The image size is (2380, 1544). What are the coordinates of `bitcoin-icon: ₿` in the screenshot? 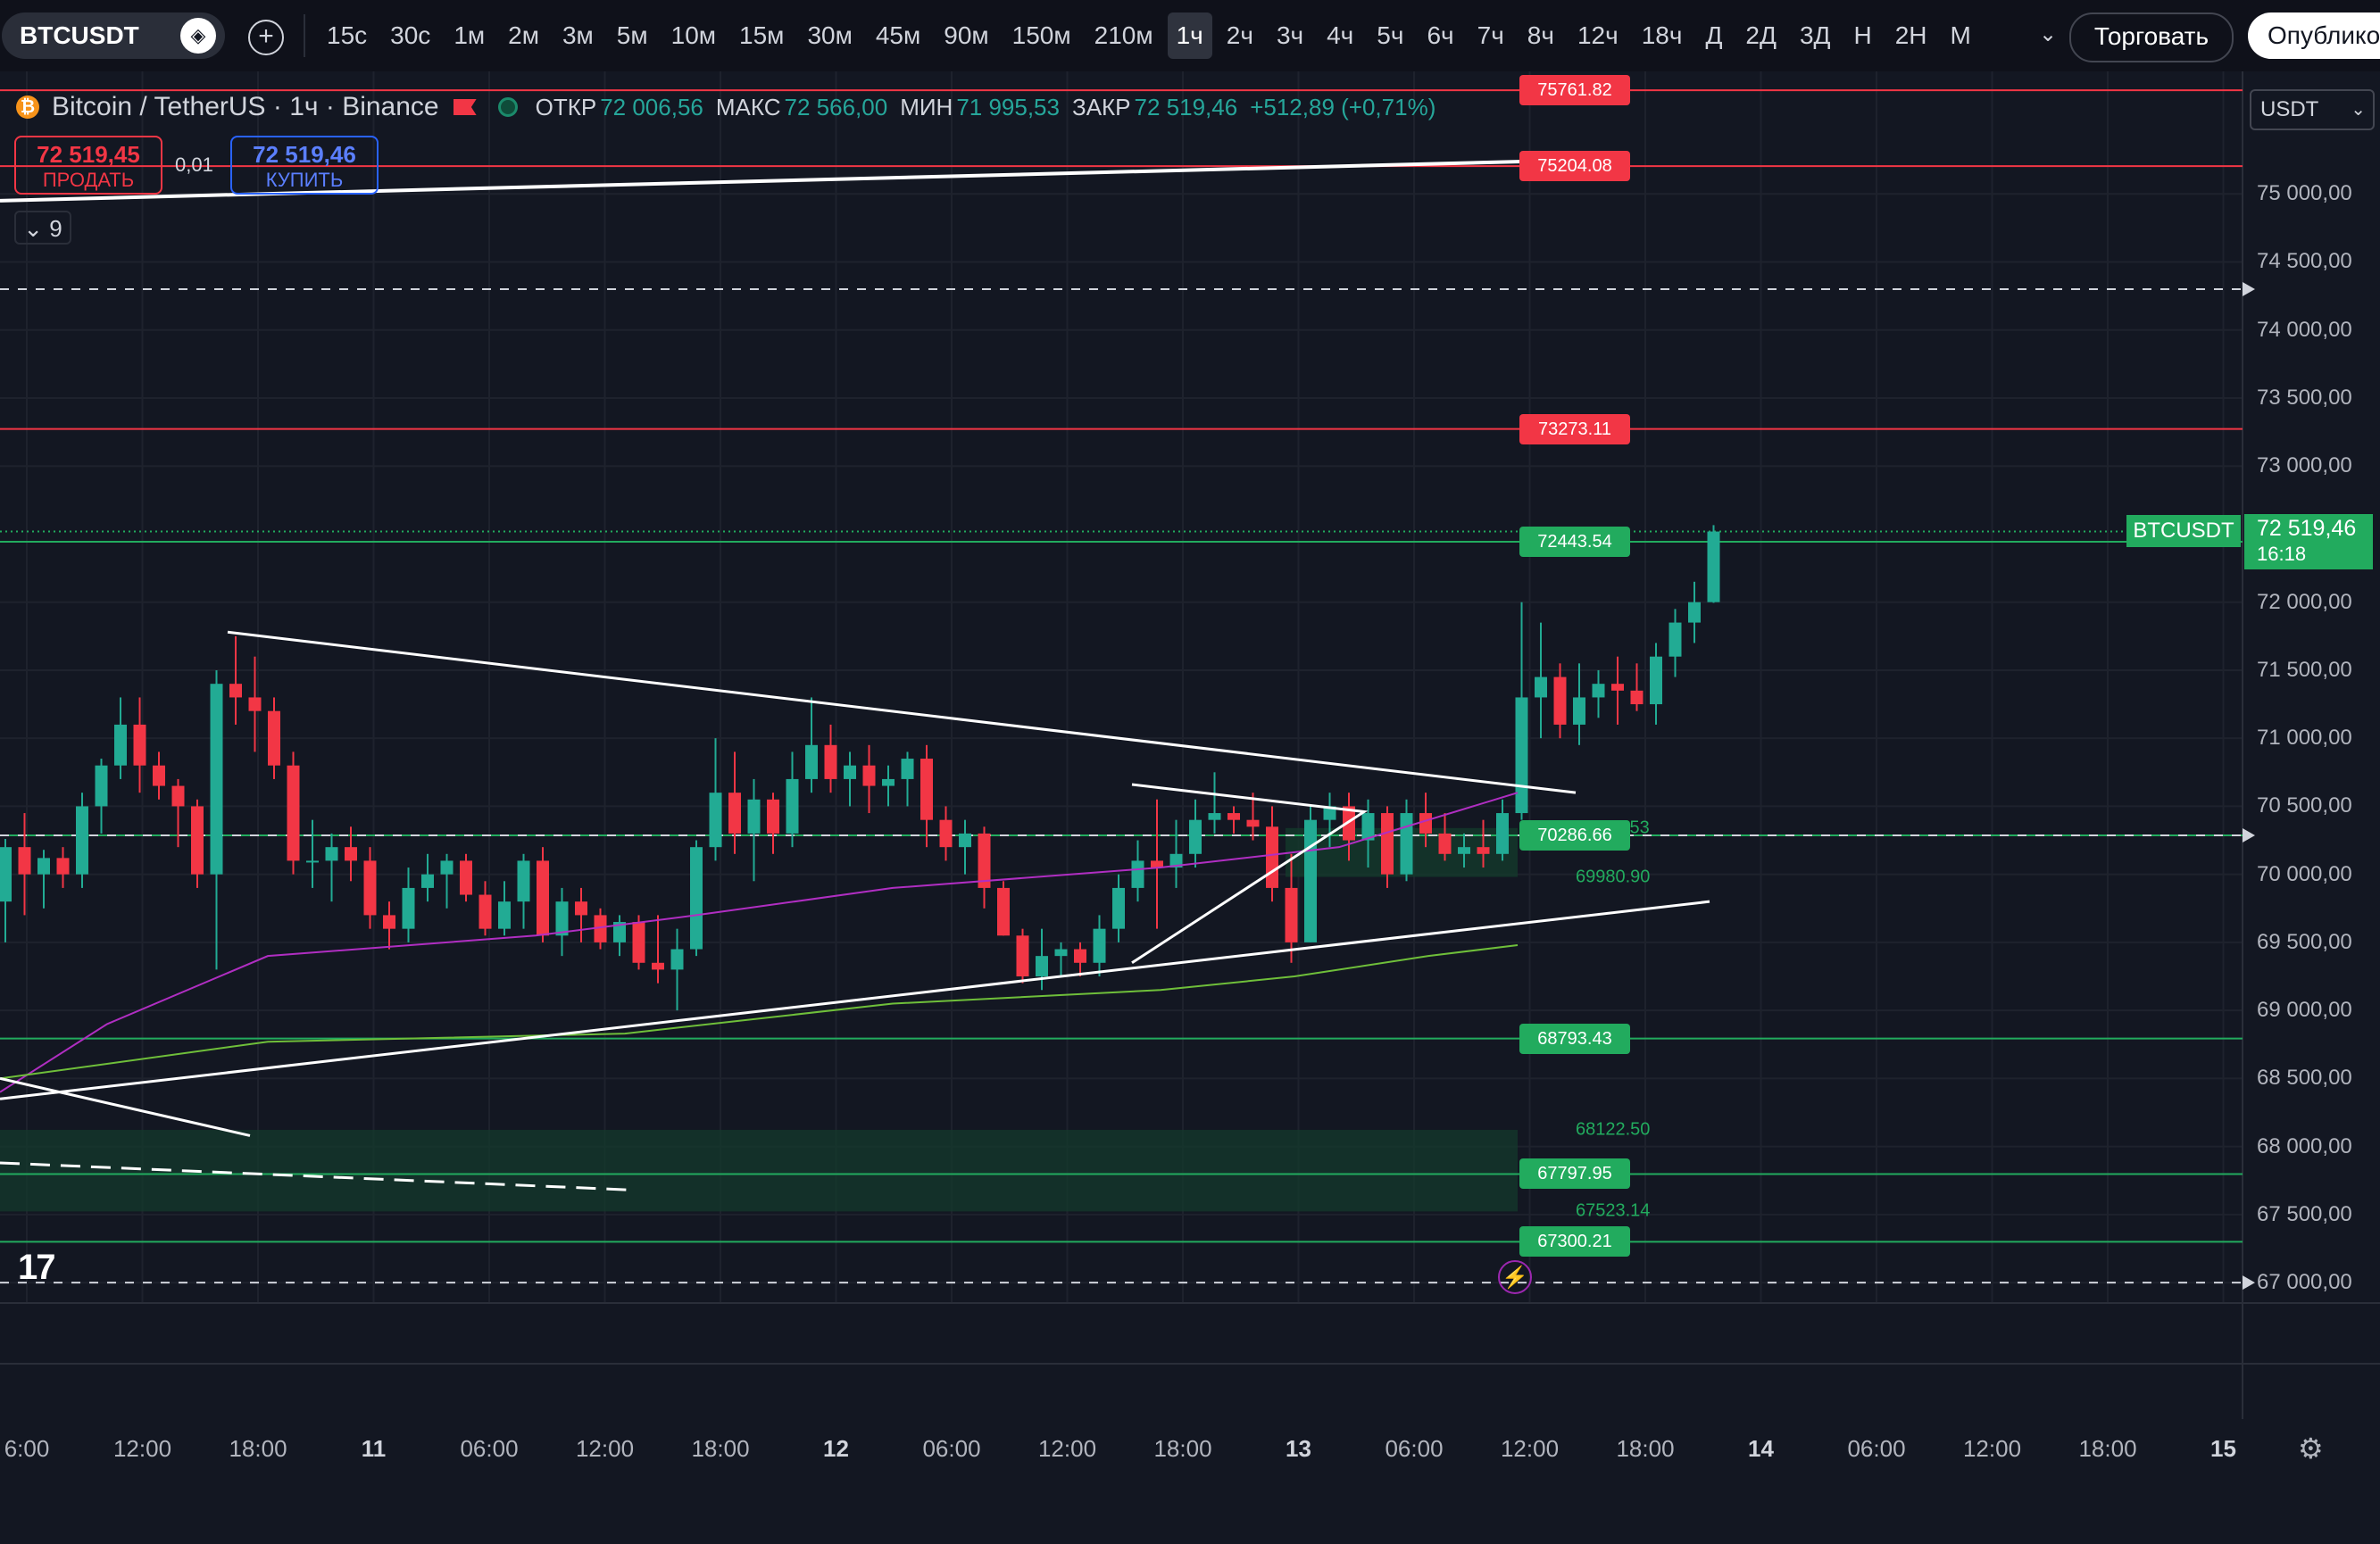 It's located at (27, 107).